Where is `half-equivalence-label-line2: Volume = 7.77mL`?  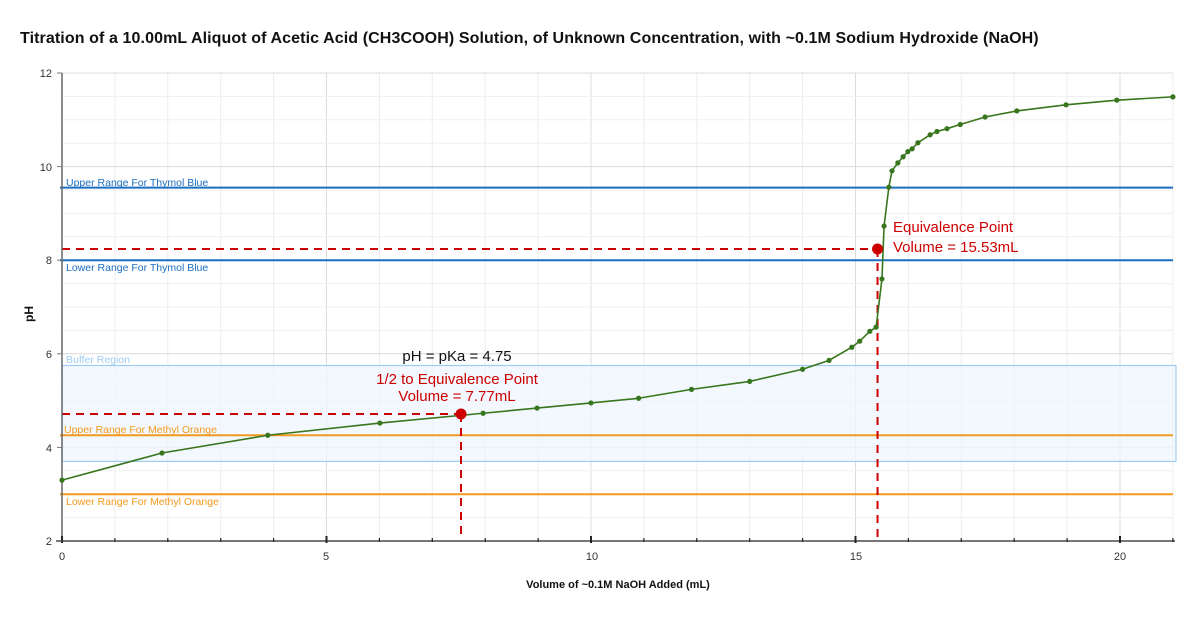 half-equivalence-label-line2: Volume = 7.77mL is located at coordinates (456, 396).